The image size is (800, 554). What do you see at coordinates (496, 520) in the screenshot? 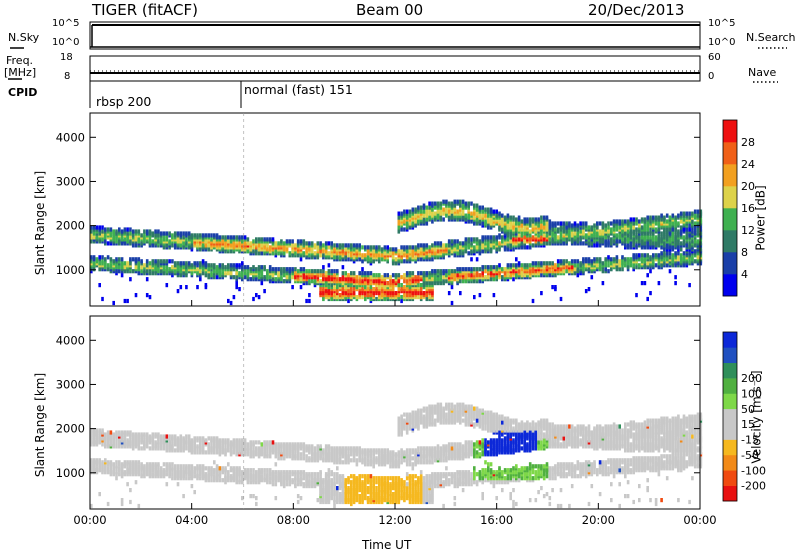
I see `xtick-label: 16:00` at bounding box center [496, 520].